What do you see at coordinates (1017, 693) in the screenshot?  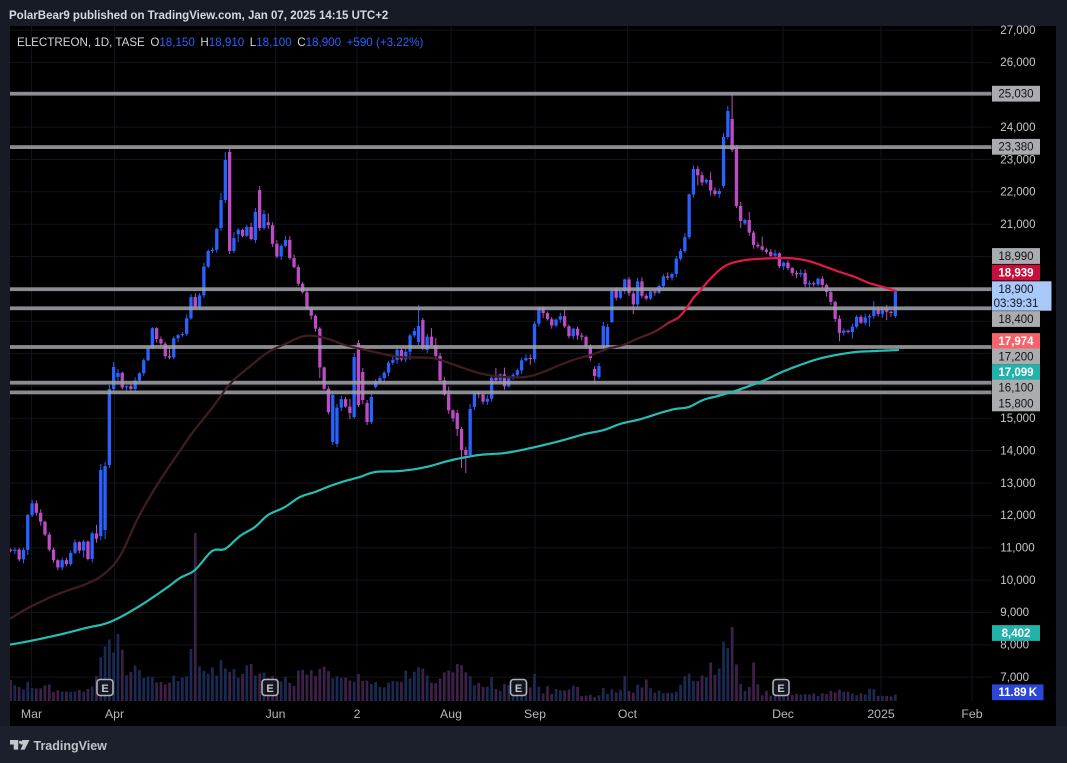 I see `svg-text: 11.89 K` at bounding box center [1017, 693].